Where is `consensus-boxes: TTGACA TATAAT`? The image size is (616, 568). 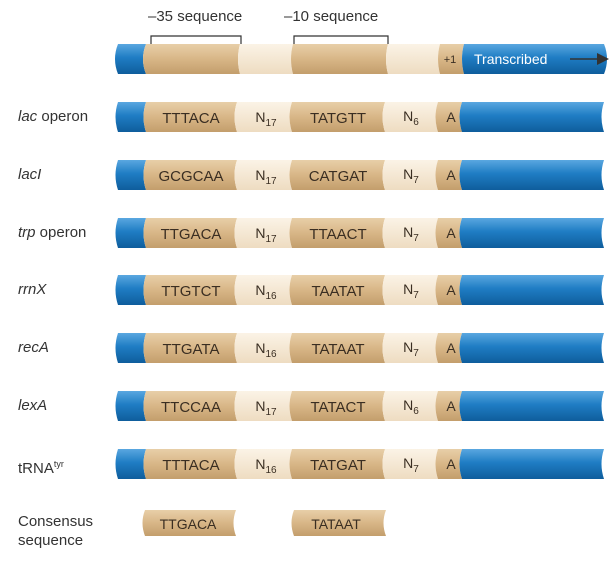
consensus-boxes: TTGACA TATAAT is located at coordinates (264, 523).